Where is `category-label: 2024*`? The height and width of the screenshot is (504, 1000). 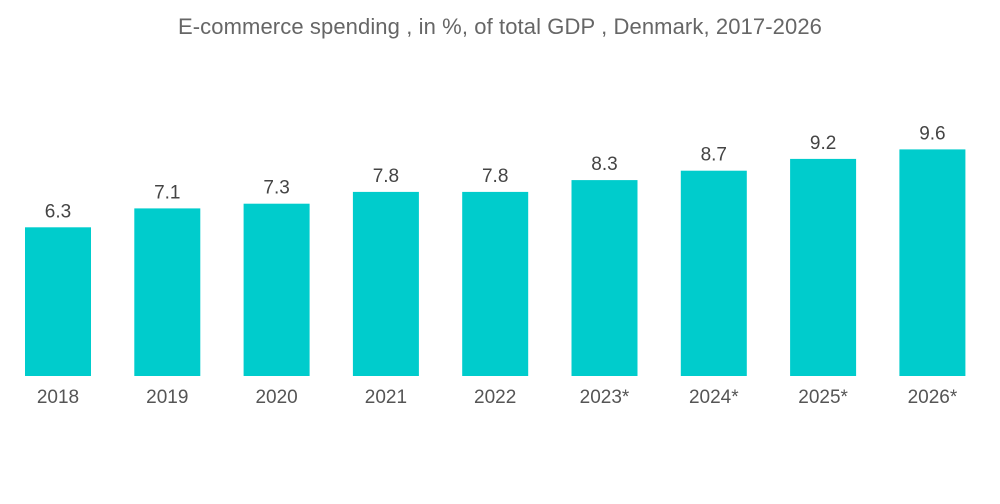 category-label: 2024* is located at coordinates (714, 397).